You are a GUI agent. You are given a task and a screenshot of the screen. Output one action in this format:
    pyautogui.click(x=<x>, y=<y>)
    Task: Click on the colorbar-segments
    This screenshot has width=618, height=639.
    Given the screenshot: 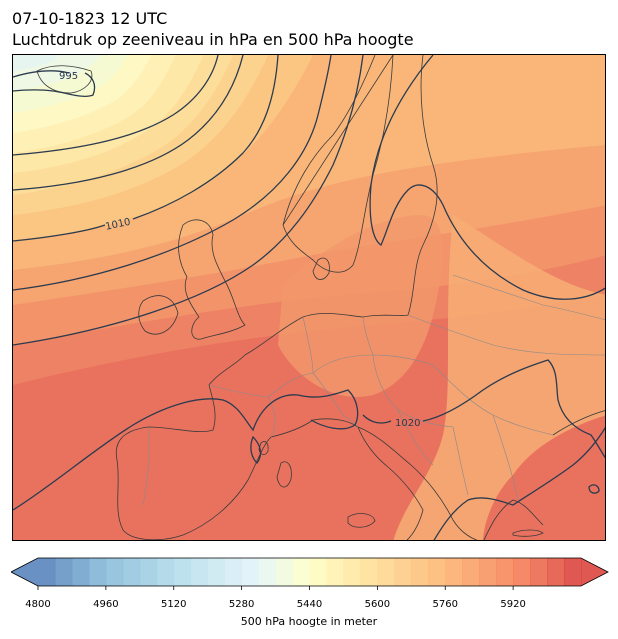 What is the action you would take?
    pyautogui.click(x=309, y=572)
    